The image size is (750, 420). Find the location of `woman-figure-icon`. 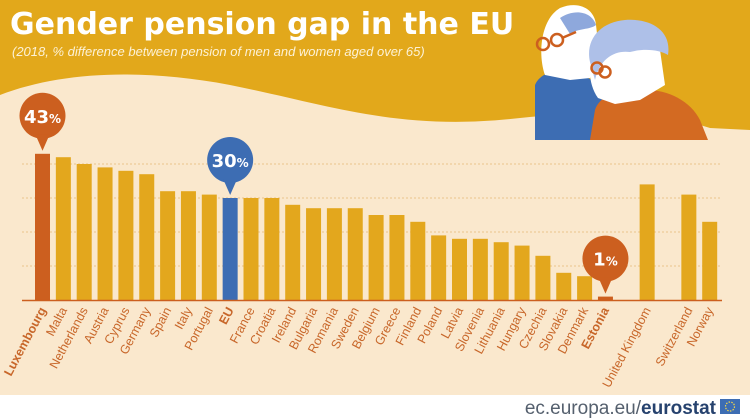

woman-figure-icon is located at coordinates (648, 79).